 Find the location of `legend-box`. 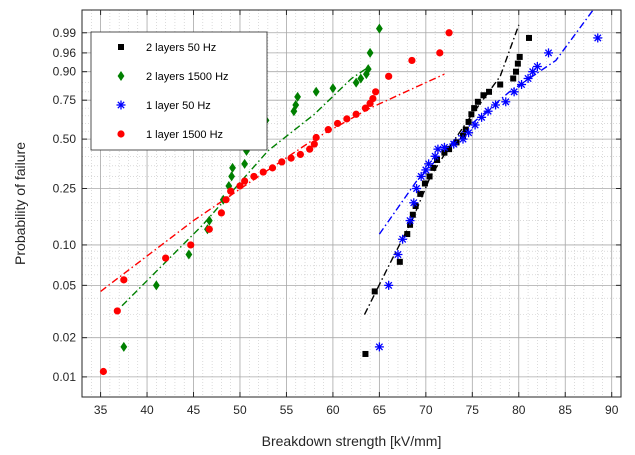

legend-box is located at coordinates (179, 91).